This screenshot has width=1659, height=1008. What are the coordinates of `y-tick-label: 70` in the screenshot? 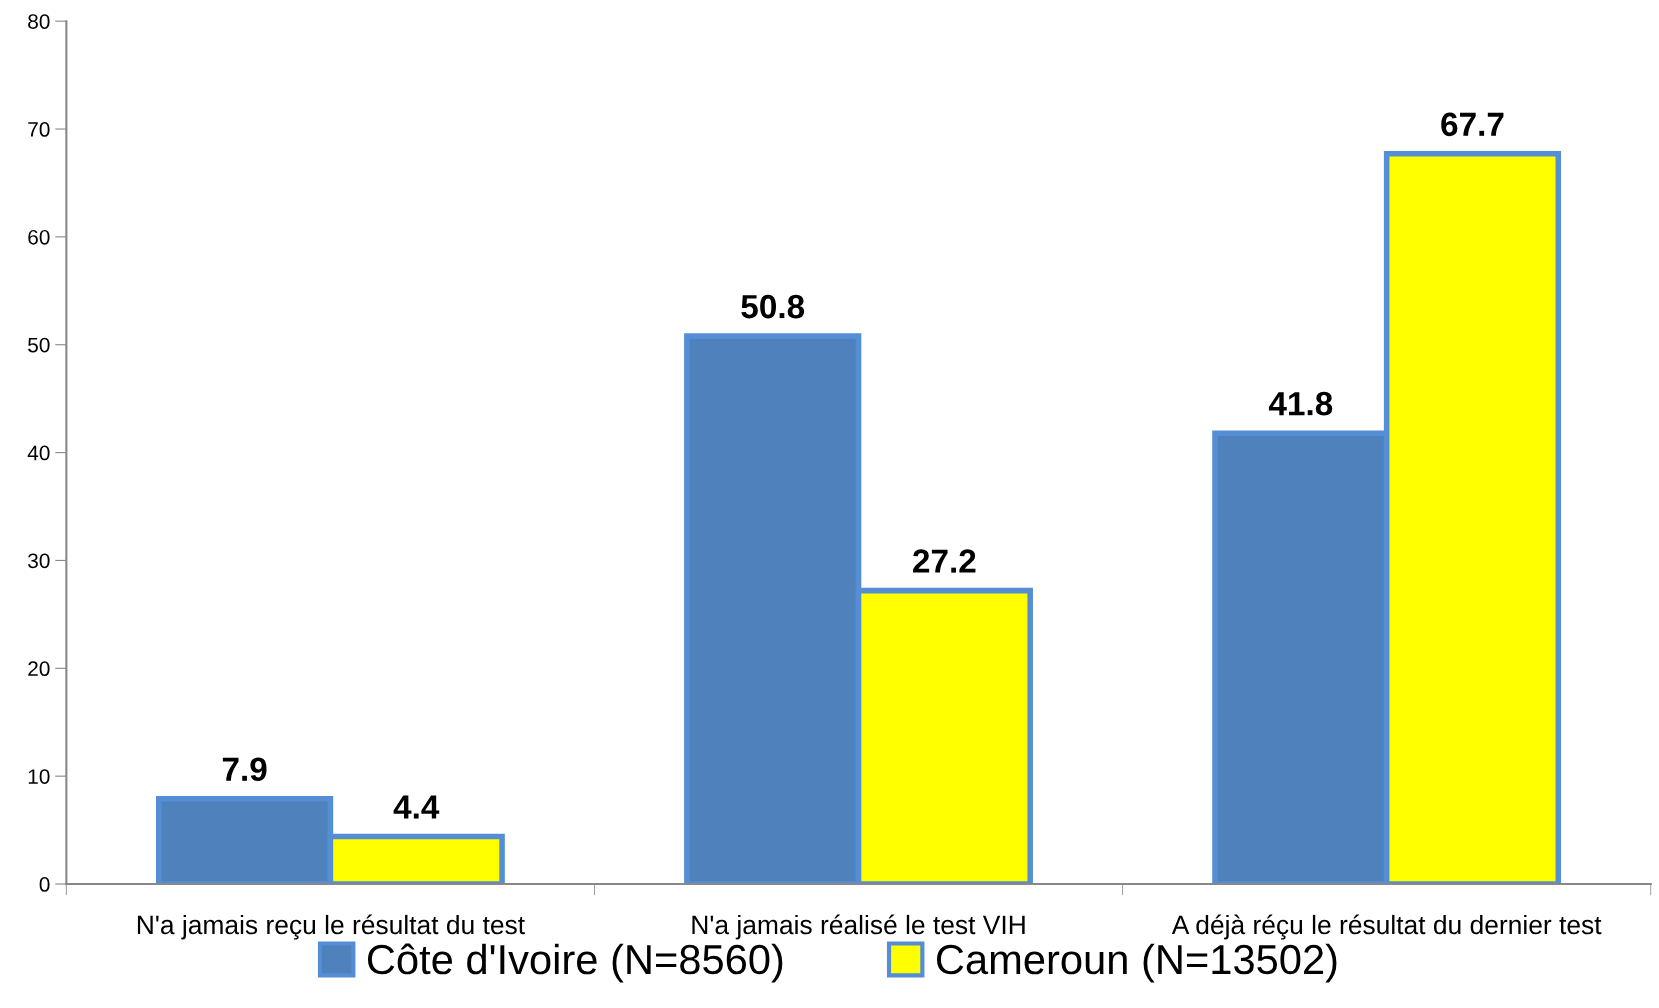 It's located at (39, 129).